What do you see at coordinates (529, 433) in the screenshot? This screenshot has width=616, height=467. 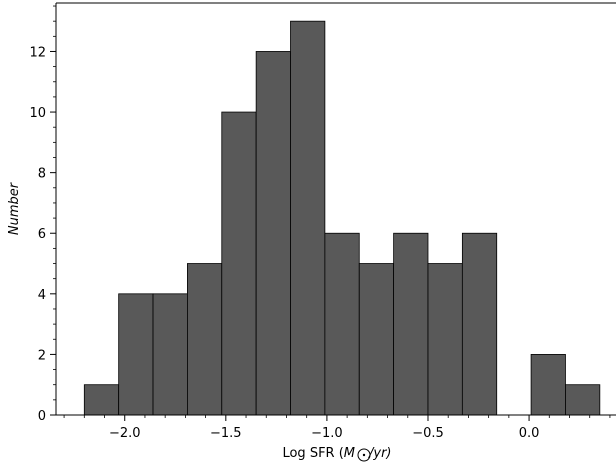 I see `x-tick-label: 0.0` at bounding box center [529, 433].